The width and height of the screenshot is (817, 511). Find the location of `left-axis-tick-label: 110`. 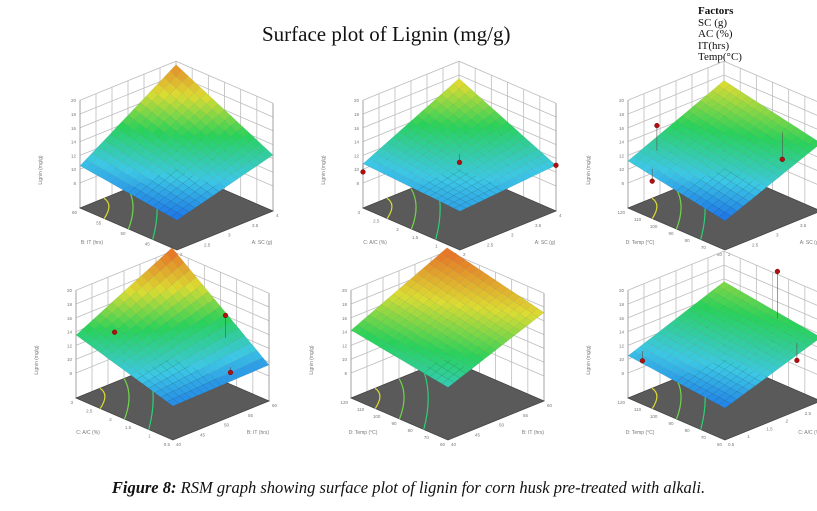

left-axis-tick-label: 110 is located at coordinates (638, 409).